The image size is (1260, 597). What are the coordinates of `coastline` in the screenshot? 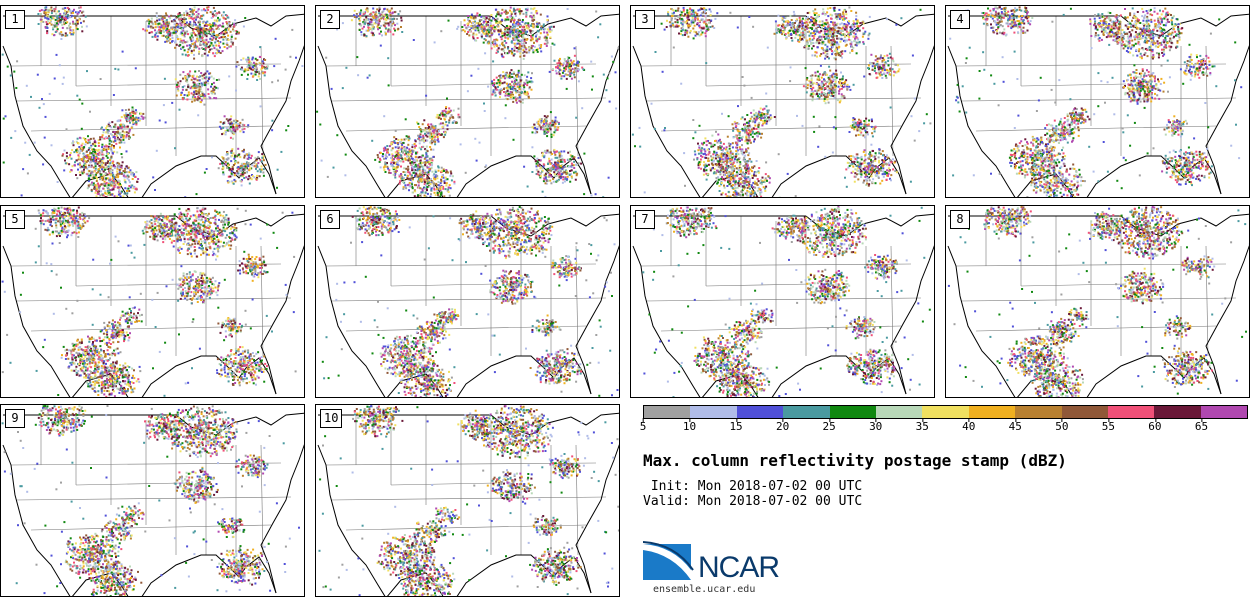 It's located at (869, 25).